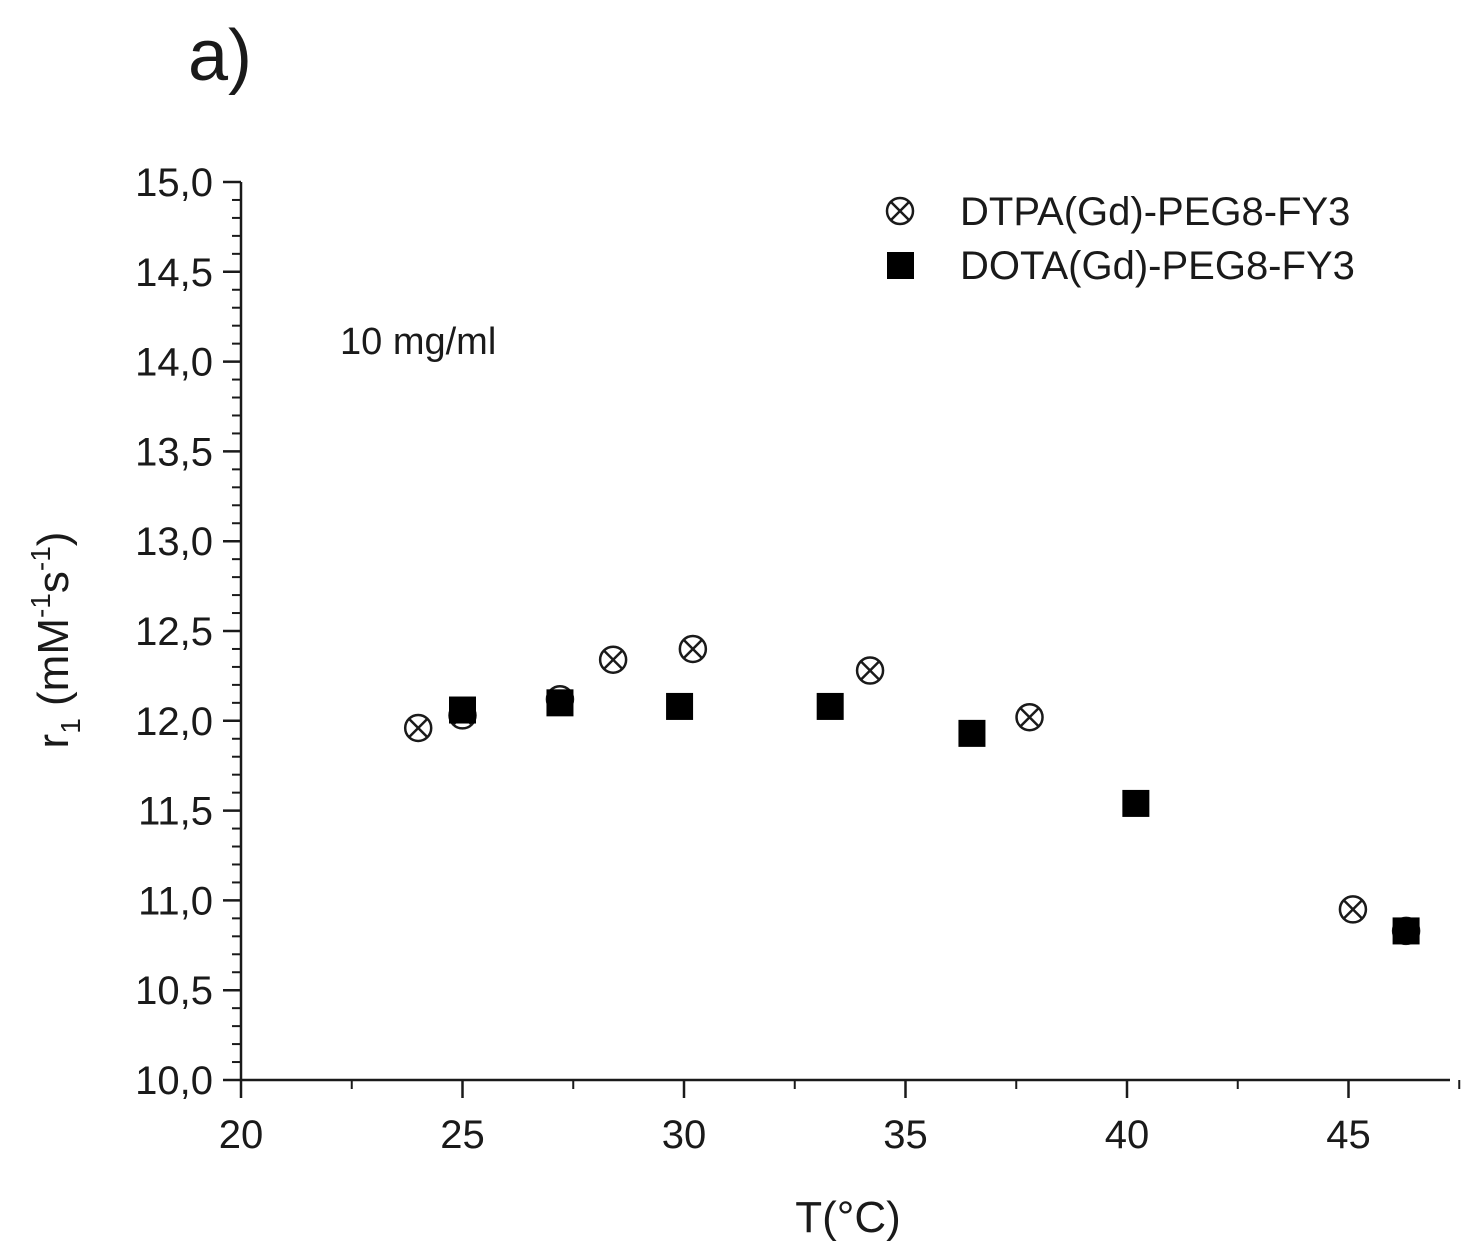 The image size is (1476, 1254). I want to click on x-tick-label: 20, so click(241, 1135).